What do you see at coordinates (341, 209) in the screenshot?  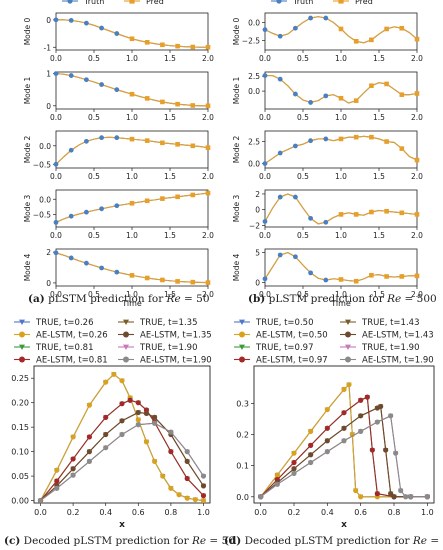 I see `truth-line` at bounding box center [341, 209].